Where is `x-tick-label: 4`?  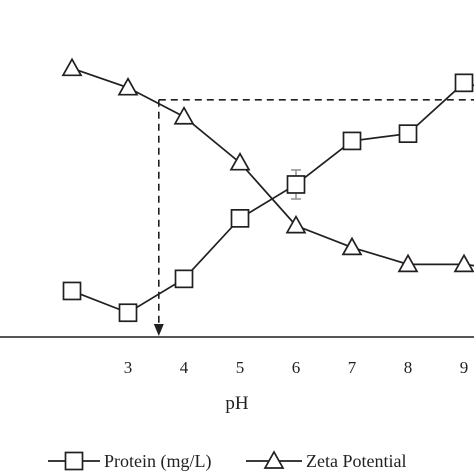 x-tick-label: 4 is located at coordinates (184, 367).